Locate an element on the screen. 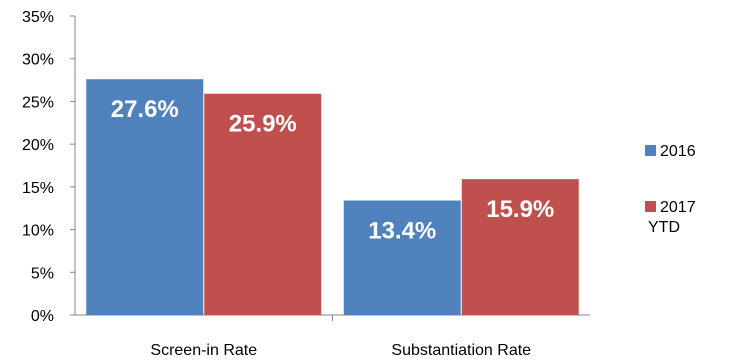  x-category-label: Screen-in Rate is located at coordinates (203, 349).